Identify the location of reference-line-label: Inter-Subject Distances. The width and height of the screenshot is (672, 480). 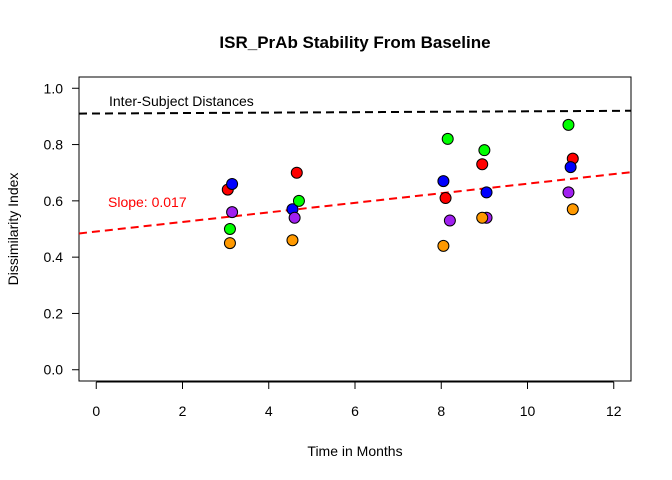
(181, 101).